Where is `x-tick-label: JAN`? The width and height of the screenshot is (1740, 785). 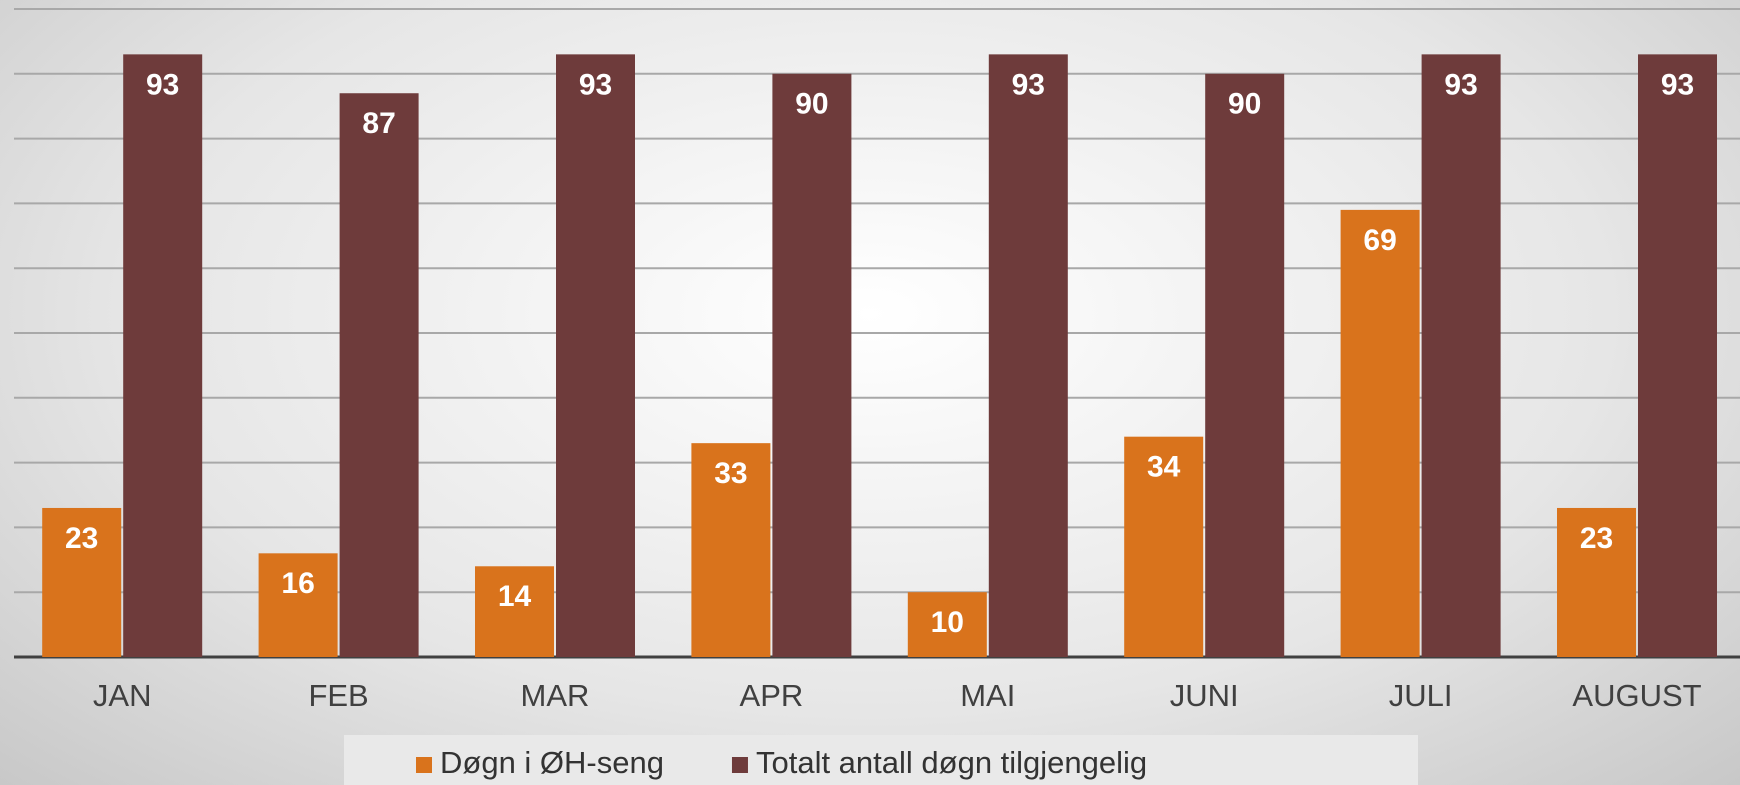 x-tick-label: JAN is located at coordinates (122, 695).